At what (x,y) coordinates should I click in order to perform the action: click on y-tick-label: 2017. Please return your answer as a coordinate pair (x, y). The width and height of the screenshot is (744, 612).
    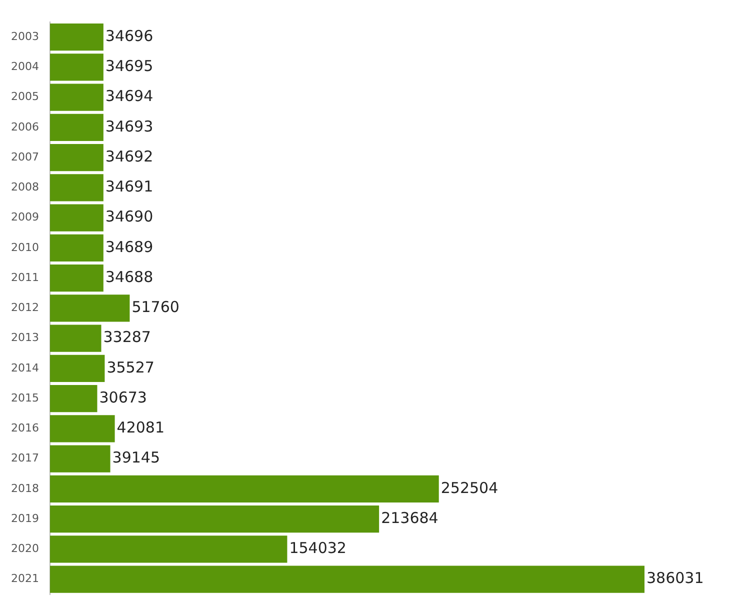
    Looking at the image, I should click on (24, 458).